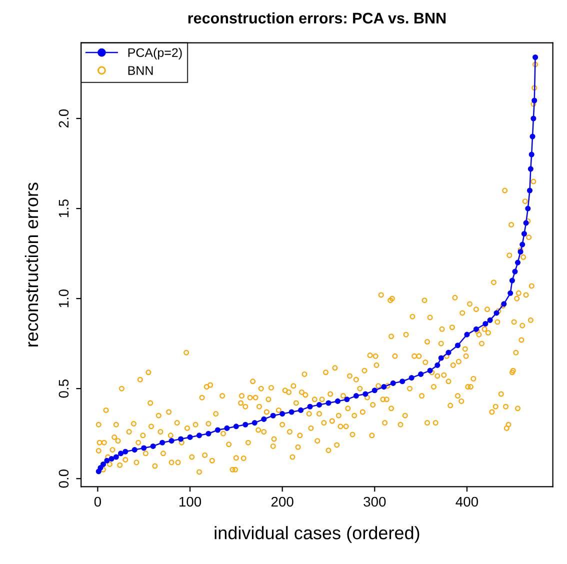  I want to click on y-tick-label: 1.0, so click(63, 298).